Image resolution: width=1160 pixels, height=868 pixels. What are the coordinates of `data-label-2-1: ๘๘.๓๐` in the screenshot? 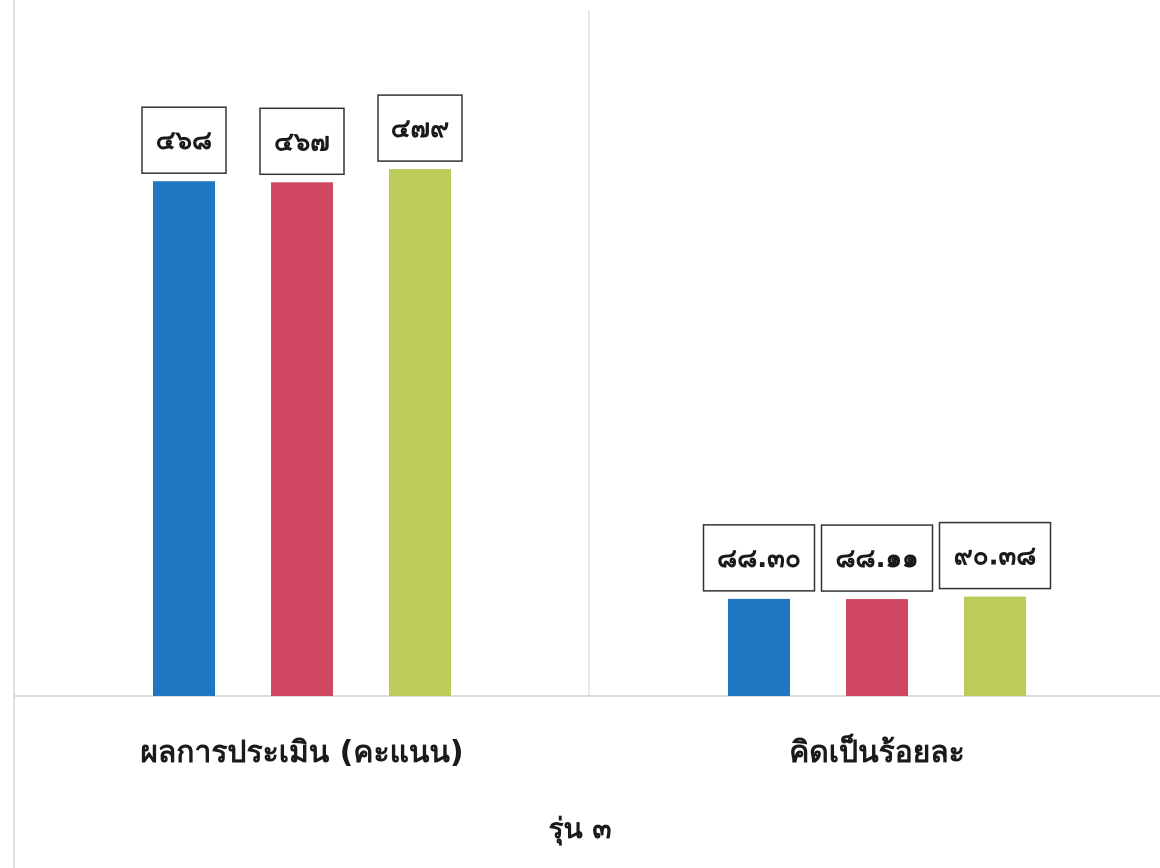 It's located at (759, 559).